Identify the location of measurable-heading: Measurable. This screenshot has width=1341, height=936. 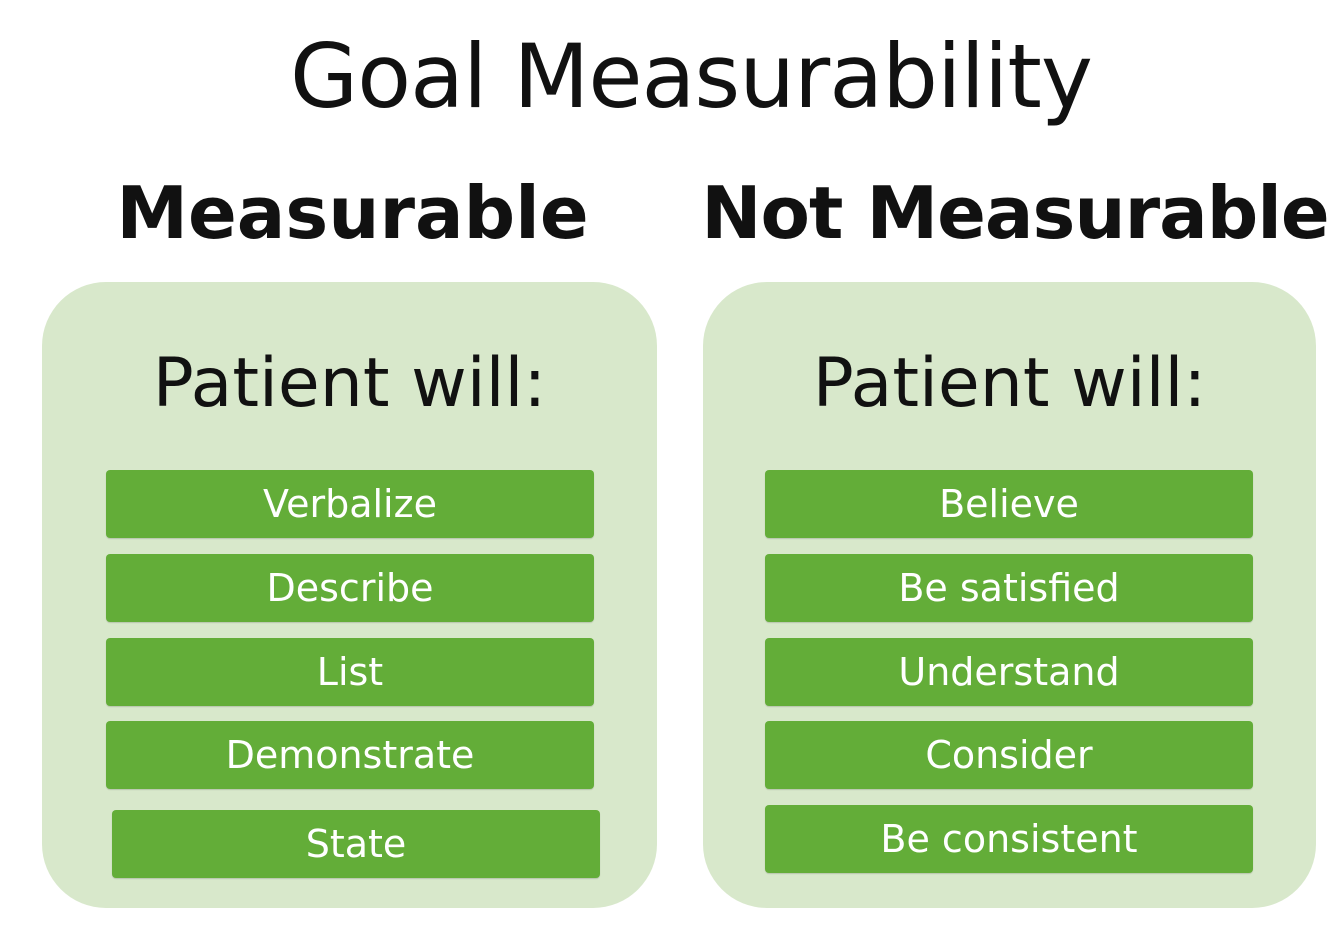
(352, 213).